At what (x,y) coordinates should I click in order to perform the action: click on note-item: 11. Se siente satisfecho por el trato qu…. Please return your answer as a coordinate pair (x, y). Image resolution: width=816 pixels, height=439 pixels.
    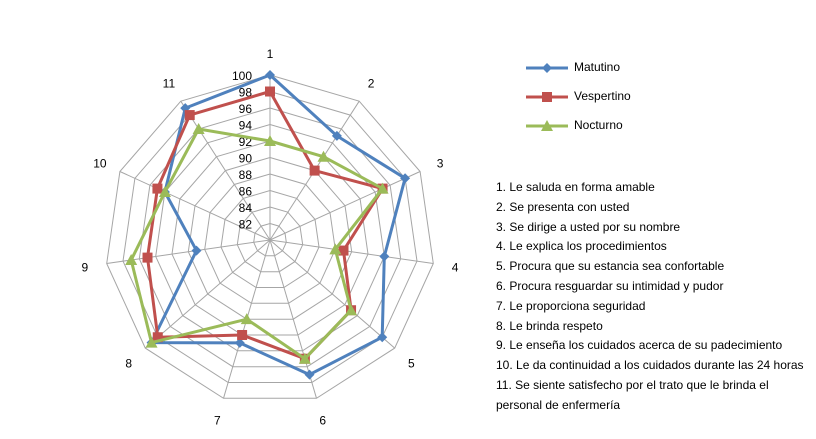
    Looking at the image, I should click on (632, 394).